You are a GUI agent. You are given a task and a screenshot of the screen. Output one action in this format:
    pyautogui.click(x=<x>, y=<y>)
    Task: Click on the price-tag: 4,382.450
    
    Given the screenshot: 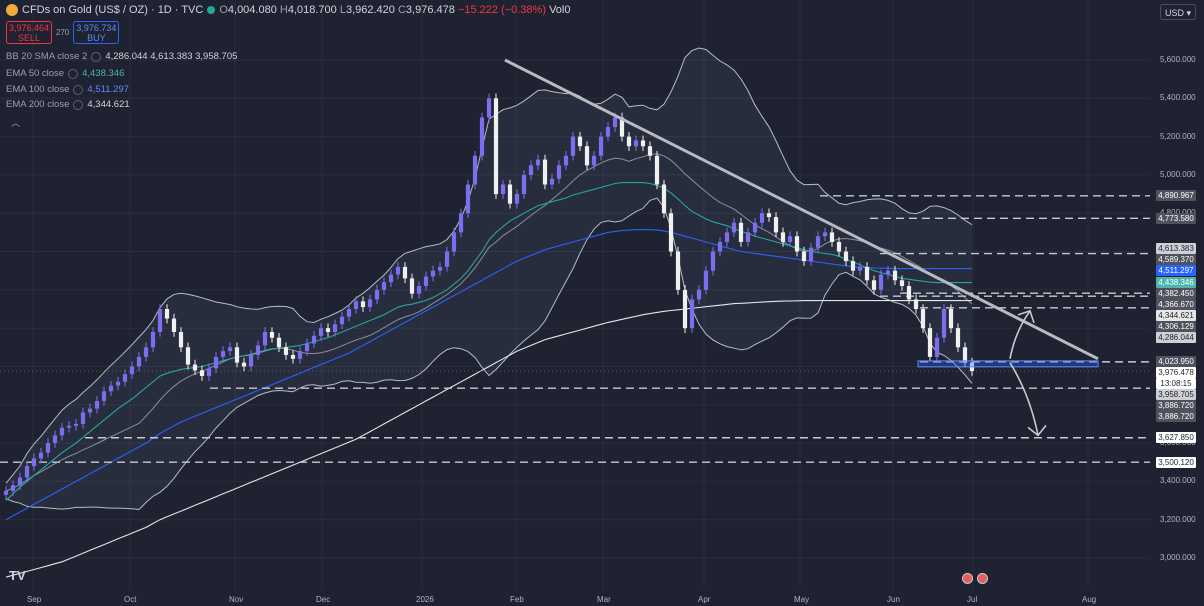 What is the action you would take?
    pyautogui.click(x=1176, y=293)
    